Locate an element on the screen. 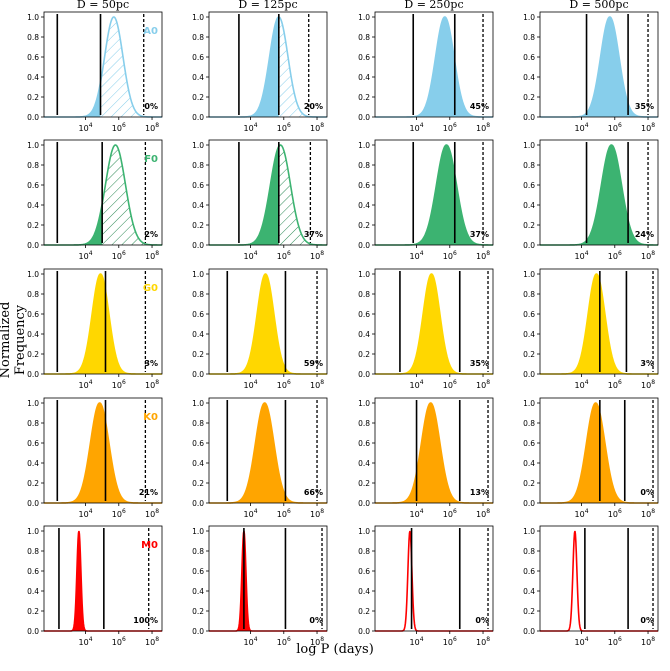 This screenshot has width=670, height=671. column-title: D = 500pc is located at coordinates (598, 5).